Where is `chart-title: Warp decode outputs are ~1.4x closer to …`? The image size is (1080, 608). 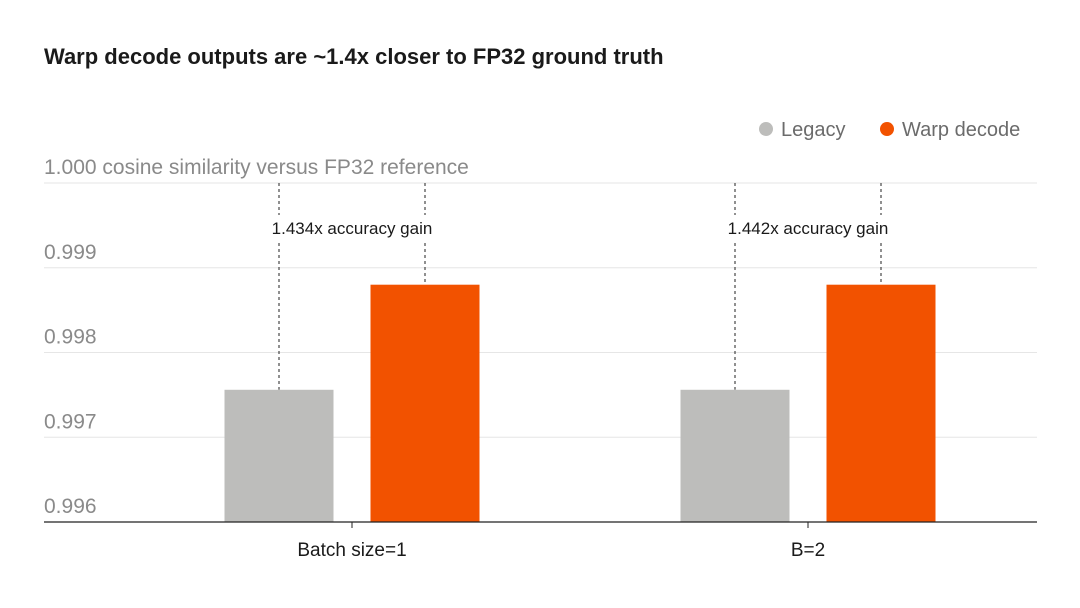
chart-title: Warp decode outputs are ~1.4x closer to … is located at coordinates (354, 56).